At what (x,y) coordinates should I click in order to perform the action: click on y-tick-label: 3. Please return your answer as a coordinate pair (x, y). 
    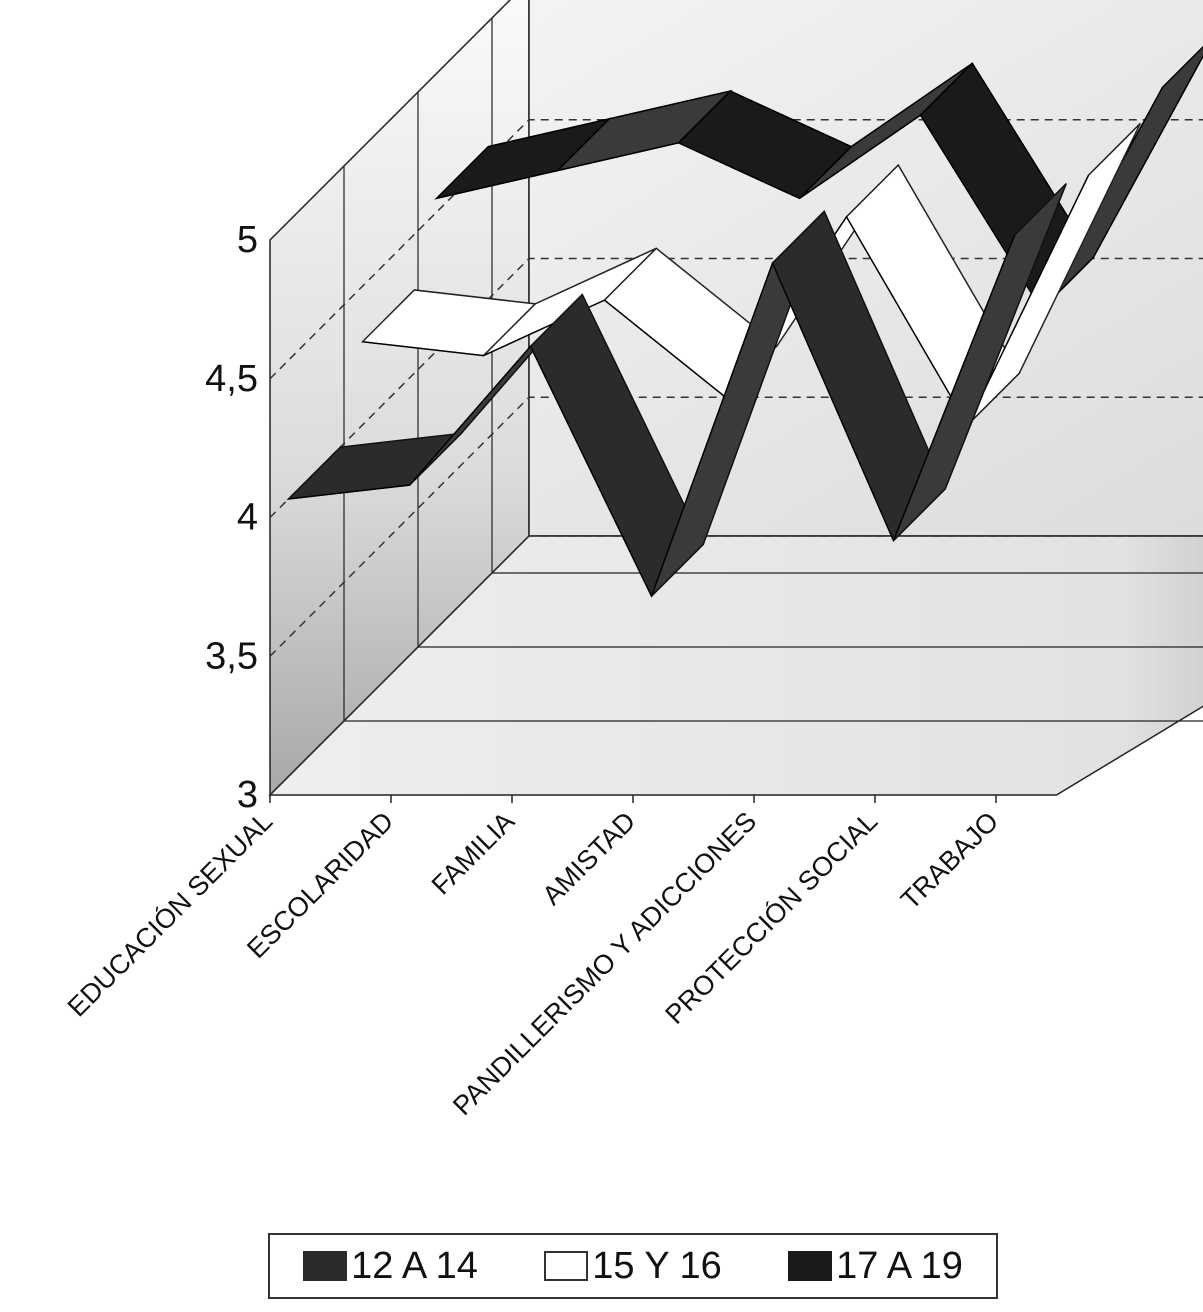
    Looking at the image, I should click on (247, 795).